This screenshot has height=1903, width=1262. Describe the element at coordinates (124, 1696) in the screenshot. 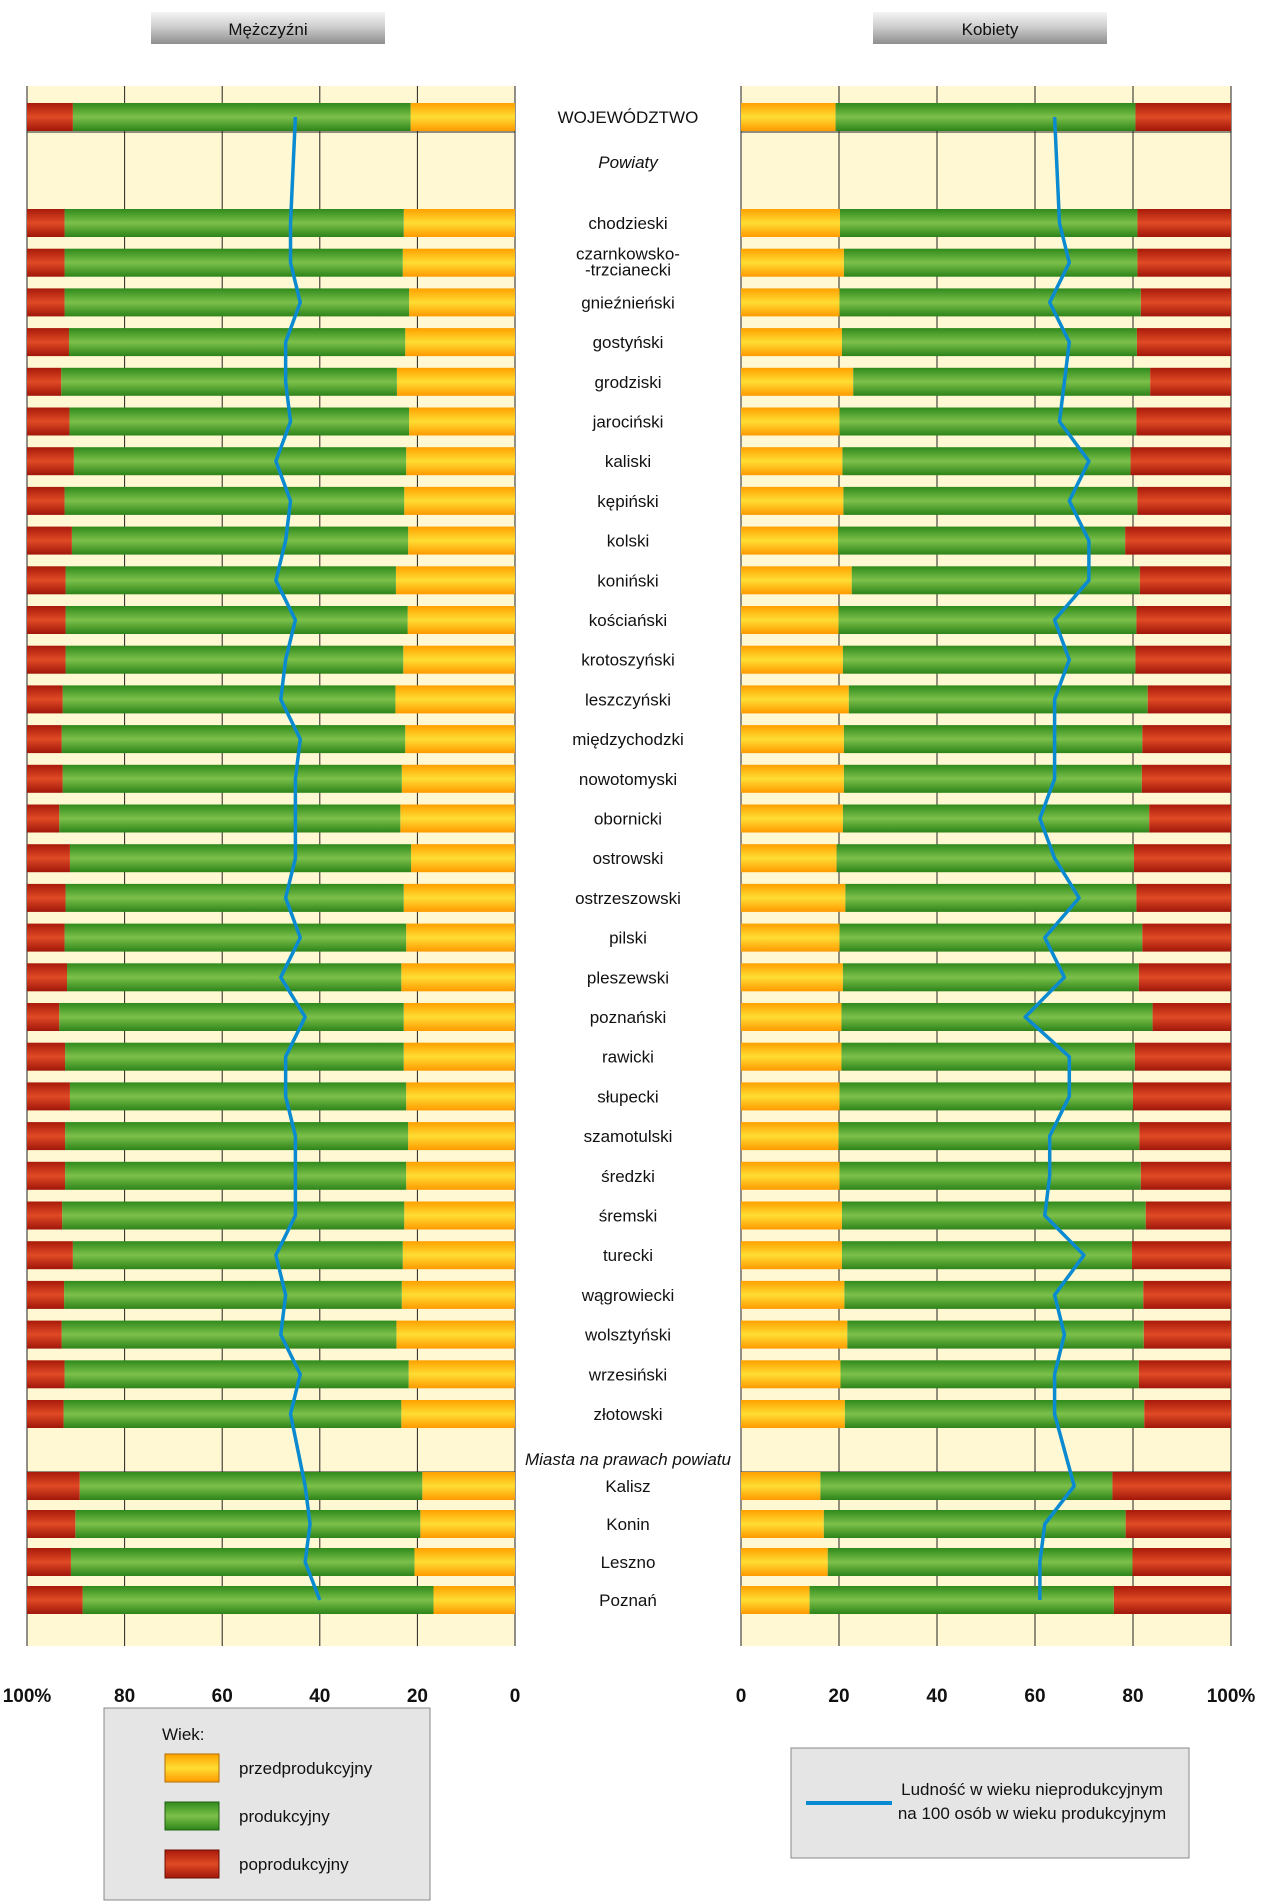

I see `men-tick-label: 80` at that location.